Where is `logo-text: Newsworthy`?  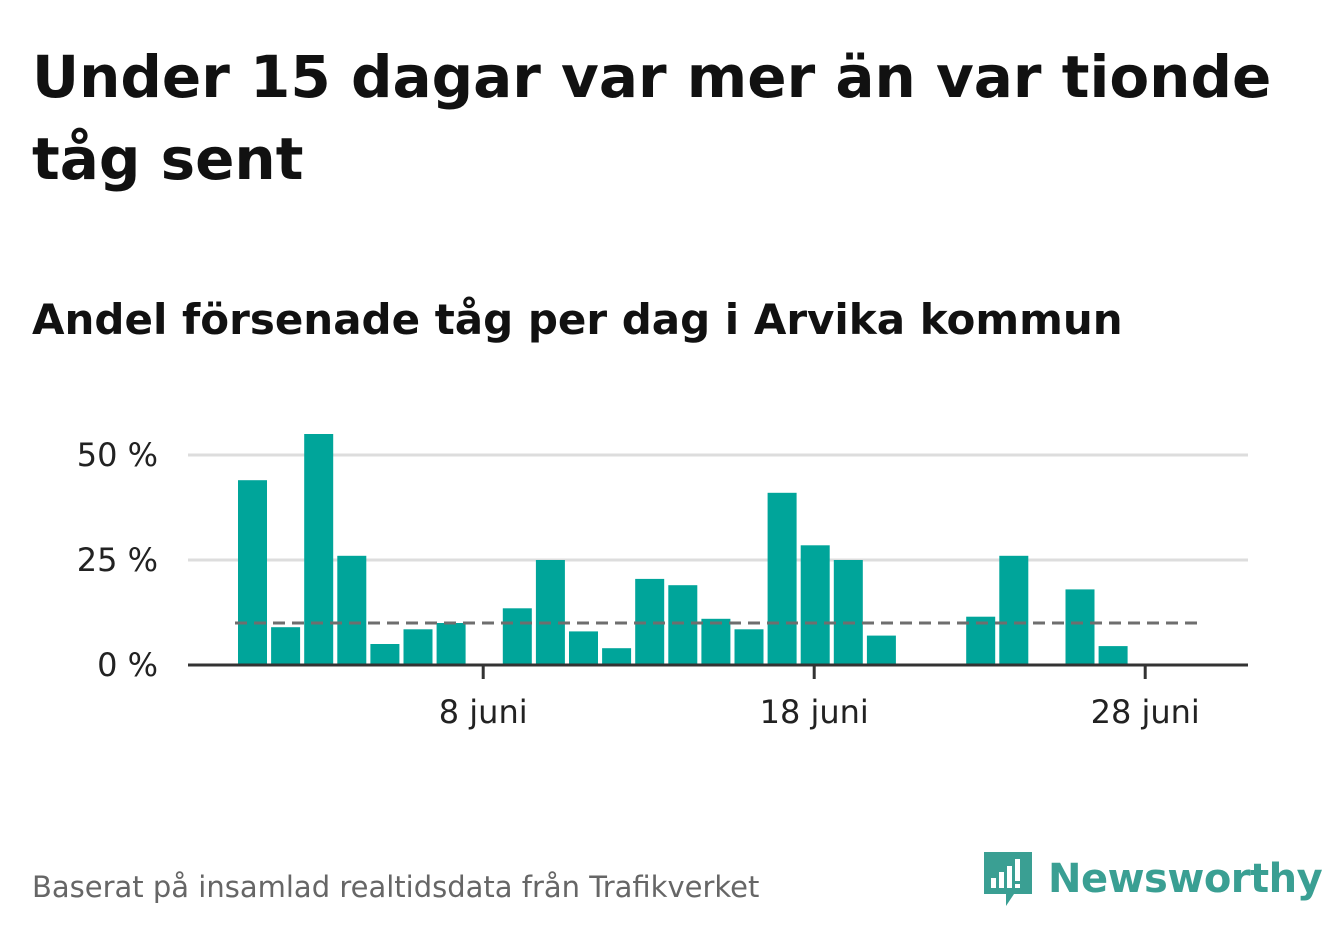 logo-text: Newsworthy is located at coordinates (1185, 879).